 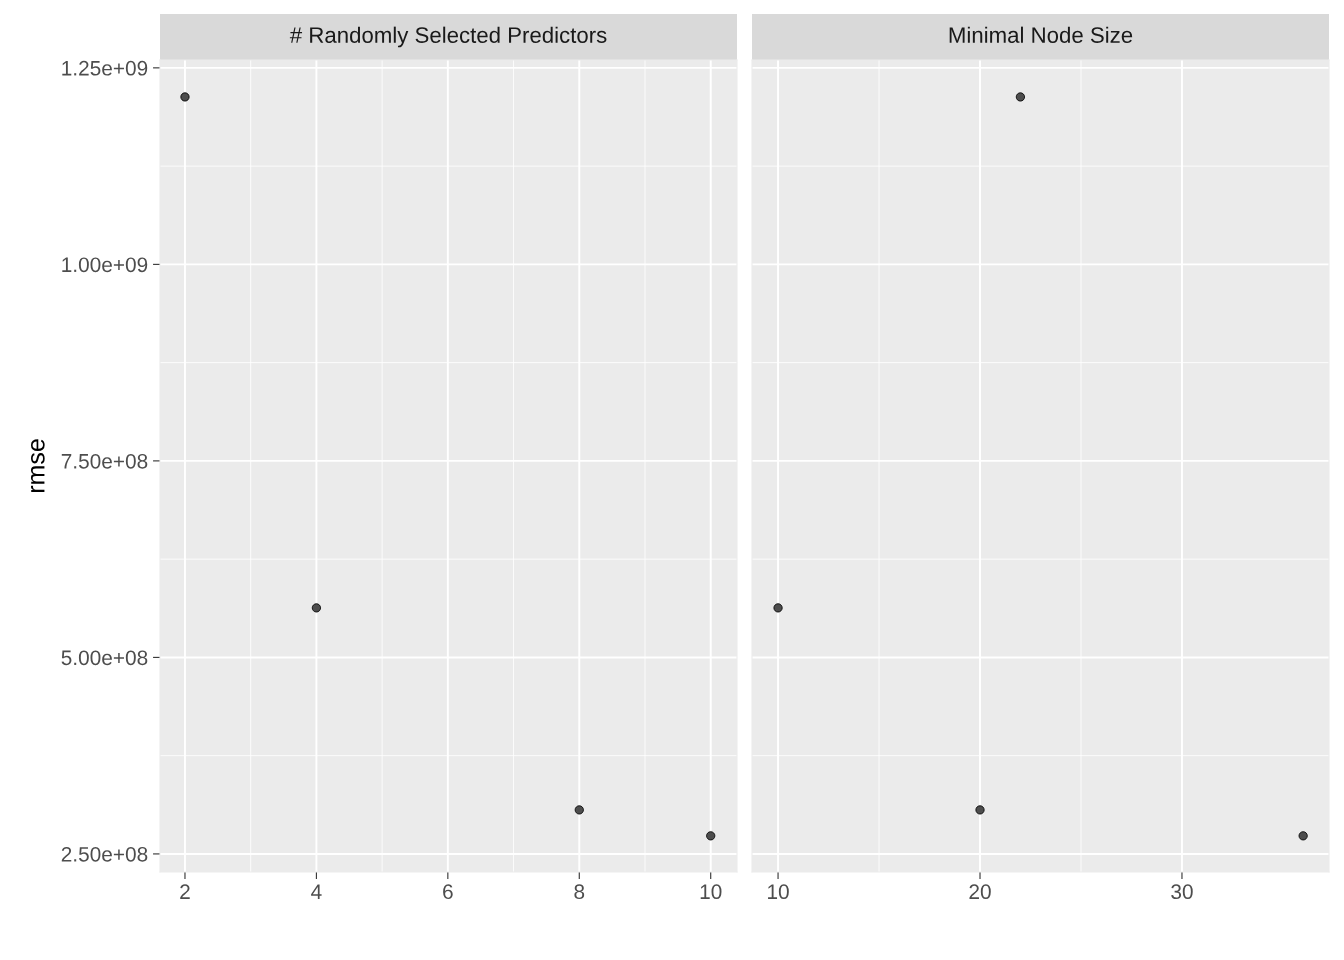 I want to click on y-tick-label: 1.25e+09, so click(x=105, y=68).